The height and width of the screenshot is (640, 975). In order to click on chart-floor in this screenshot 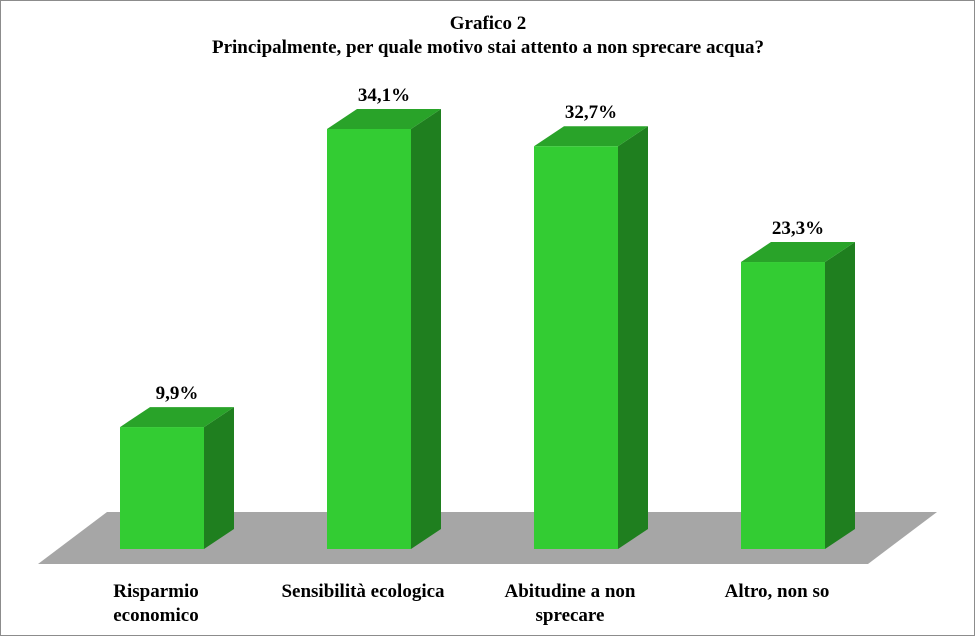, I will do `click(487, 538)`.